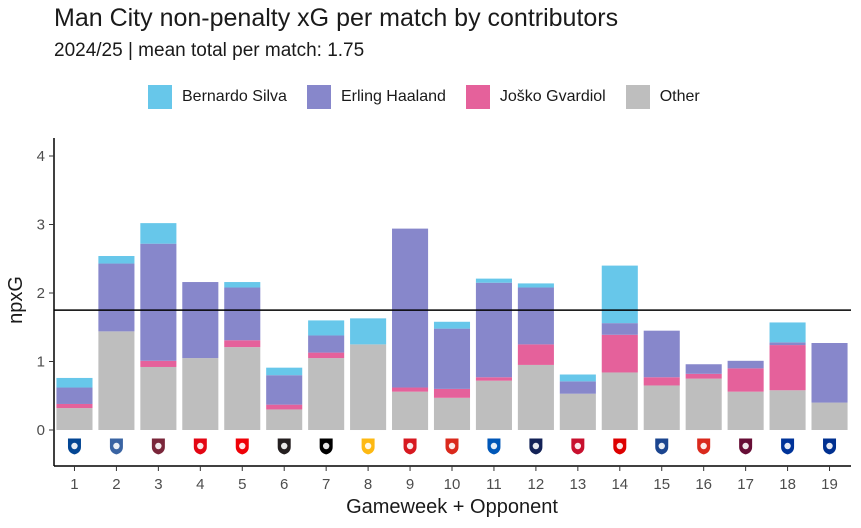  What do you see at coordinates (829, 416) in the screenshot?
I see `bar-segment-other-gw19` at bounding box center [829, 416].